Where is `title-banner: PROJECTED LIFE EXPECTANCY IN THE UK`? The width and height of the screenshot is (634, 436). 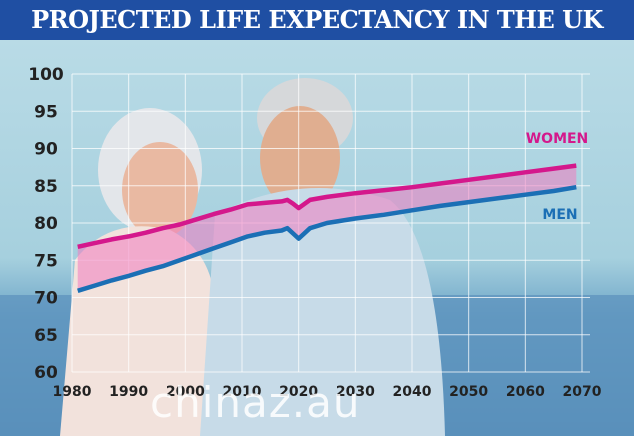
title-banner: PROJECTED LIFE EXPECTANCY IN THE UK is located at coordinates (317, 20).